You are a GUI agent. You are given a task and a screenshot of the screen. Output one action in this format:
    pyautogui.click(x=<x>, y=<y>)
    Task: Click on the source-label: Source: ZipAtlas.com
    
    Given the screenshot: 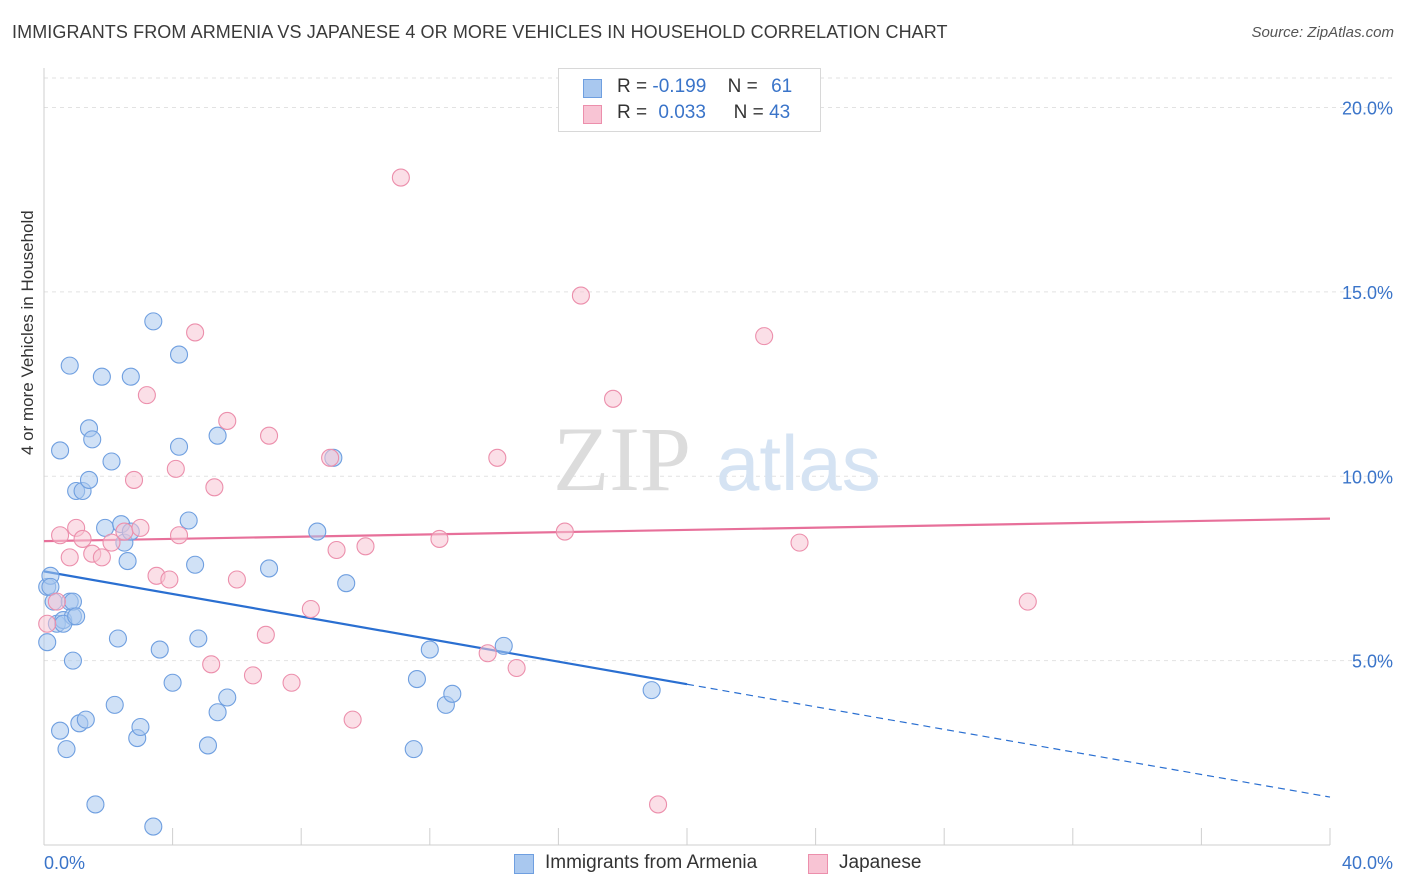 What is the action you would take?
    pyautogui.click(x=1322, y=32)
    